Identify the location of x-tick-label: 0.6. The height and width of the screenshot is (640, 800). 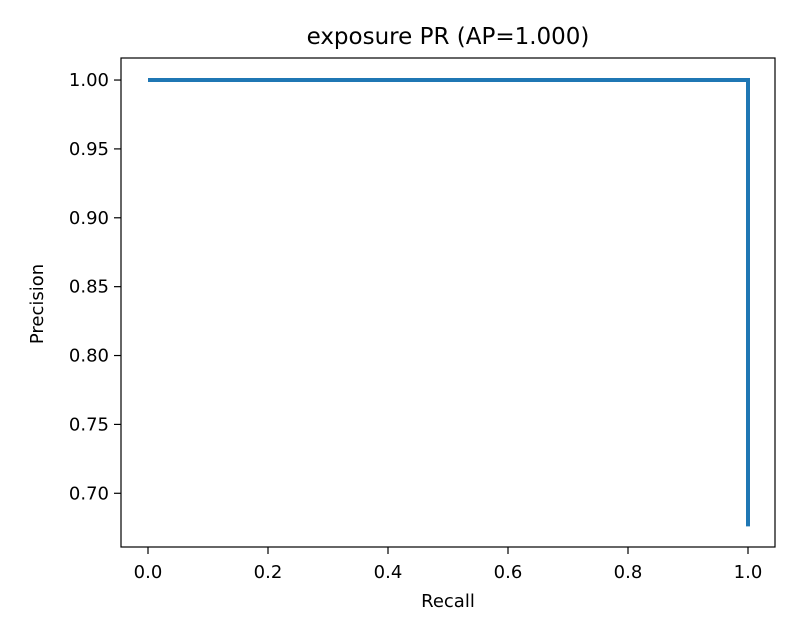
(508, 572).